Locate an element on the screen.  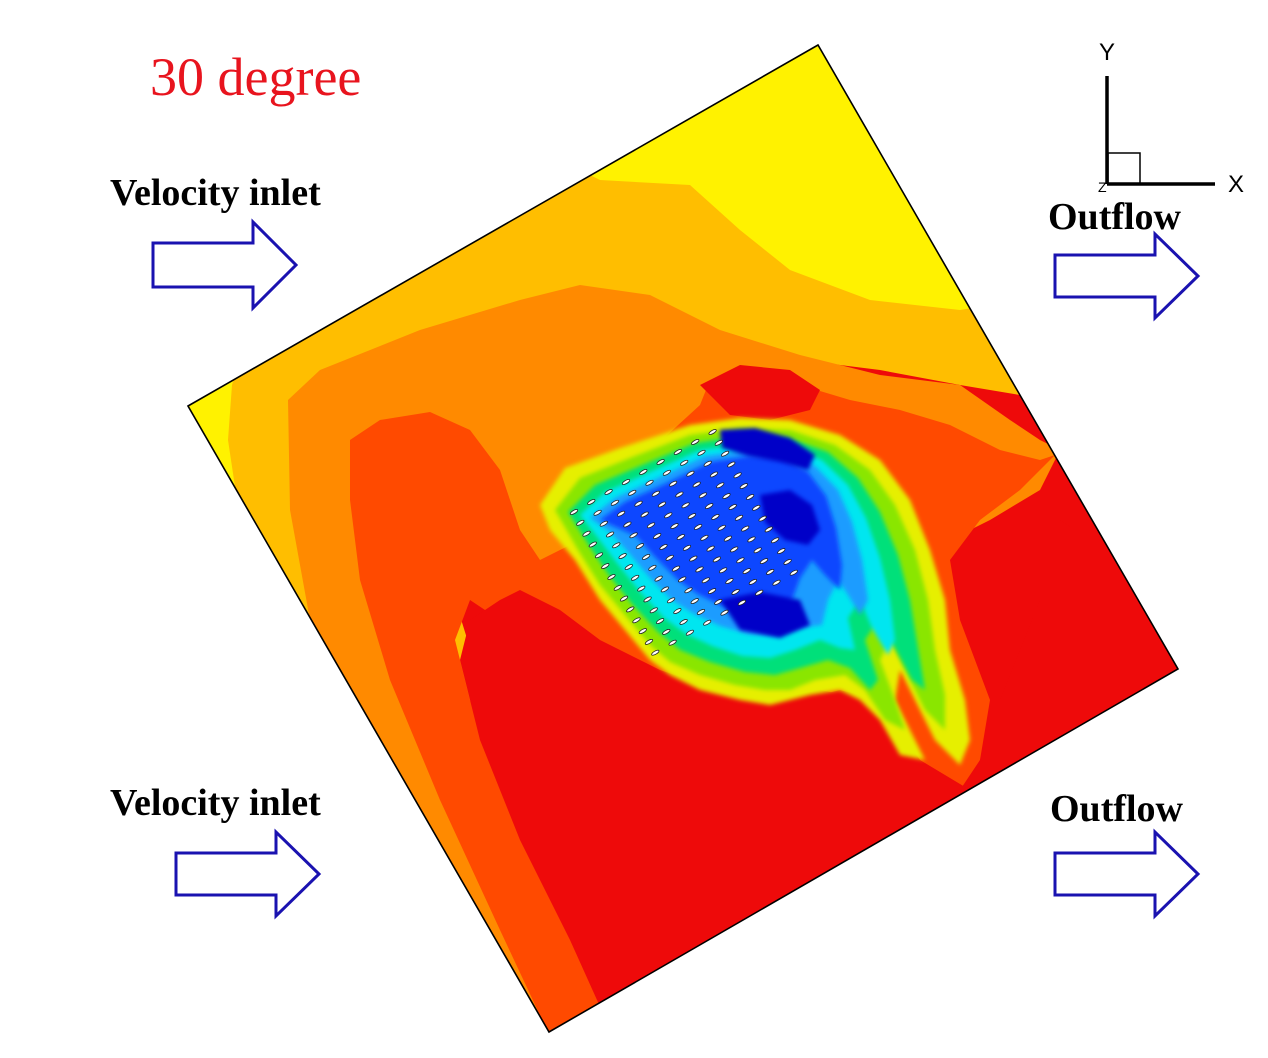
y-axis-label: Y is located at coordinates (1107, 52).